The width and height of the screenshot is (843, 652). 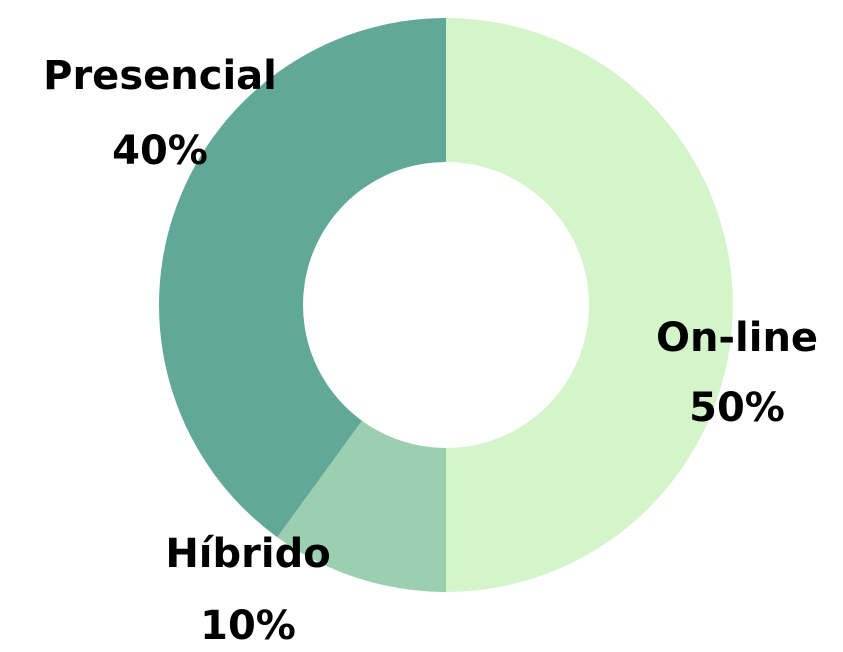 What do you see at coordinates (737, 408) in the screenshot?
I see `slice-value-label: 50%` at bounding box center [737, 408].